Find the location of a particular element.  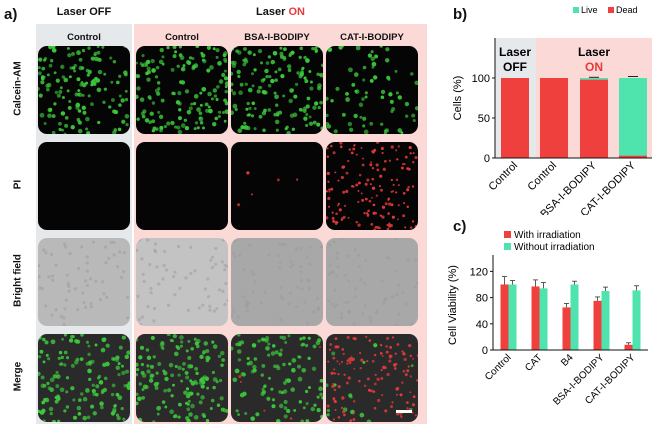

laser-on-header: Laser ON is located at coordinates (280, 12).